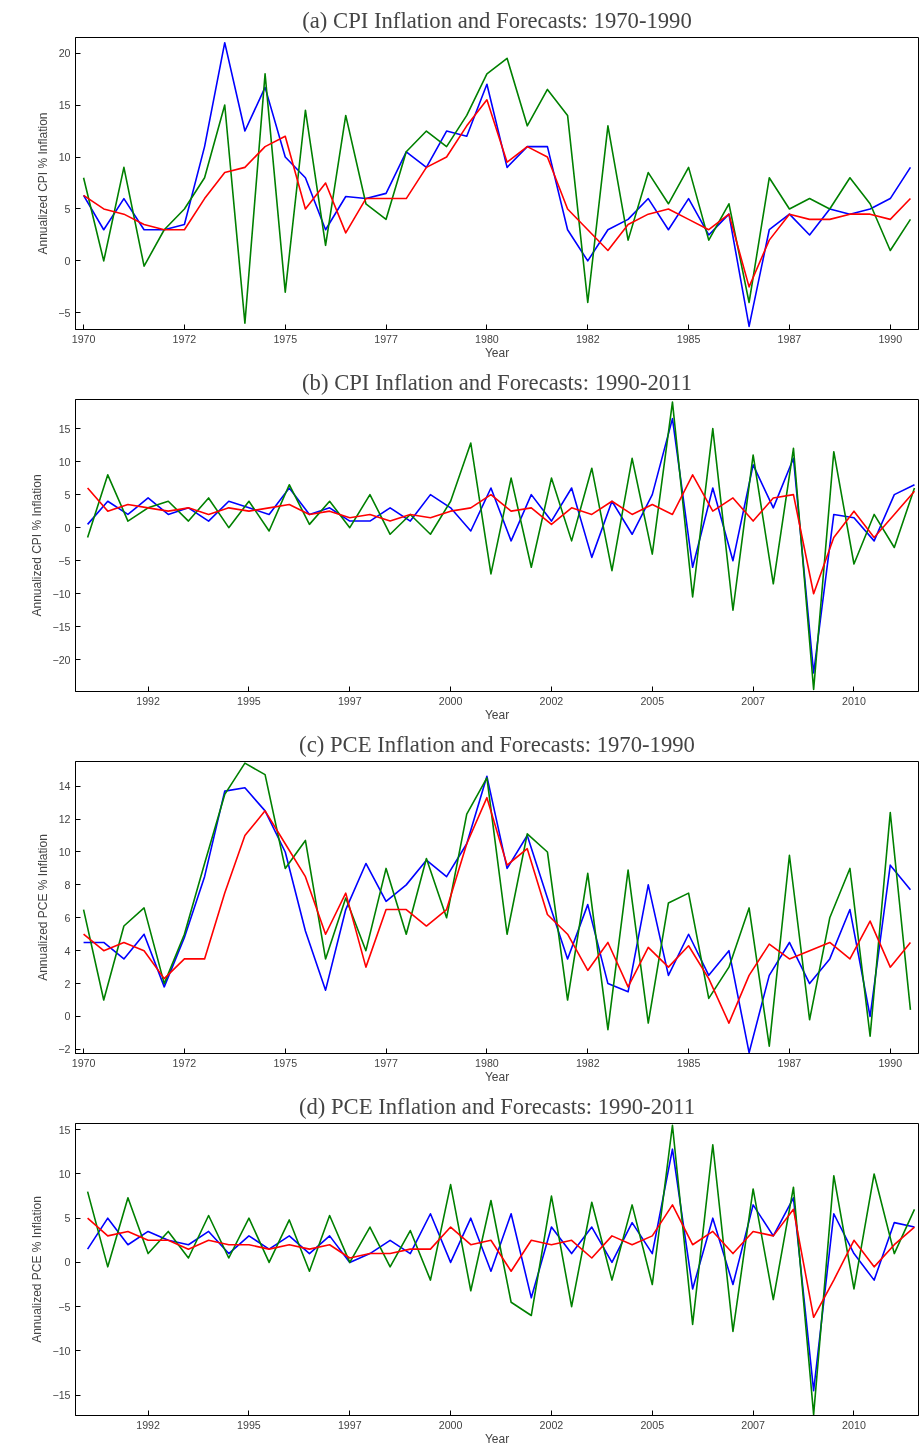 This screenshot has width=922, height=1452. Describe the element at coordinates (64, 786) in the screenshot. I see `y-tick-label: 14` at that location.